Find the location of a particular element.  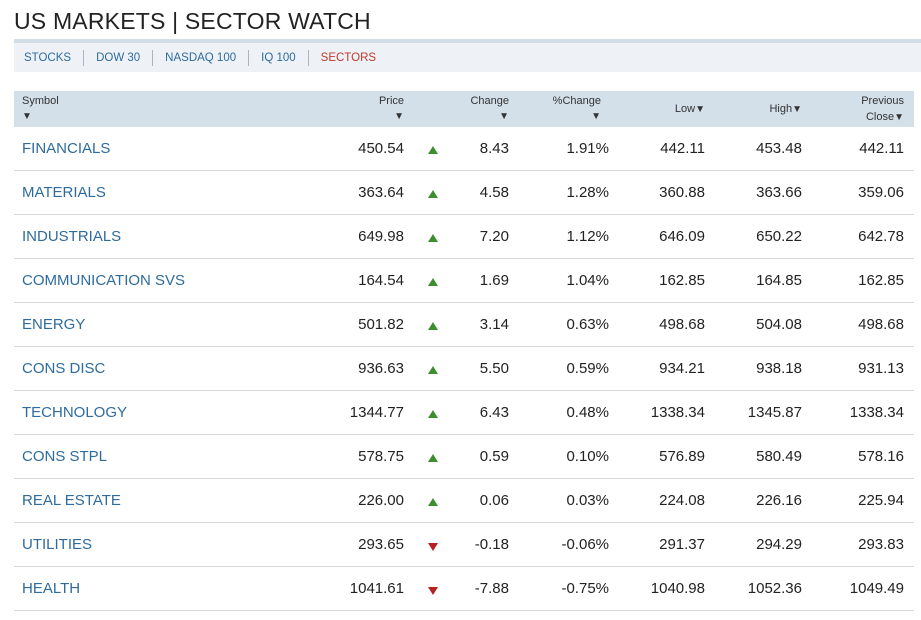

previous-close-cell: 642.78 is located at coordinates (881, 236).